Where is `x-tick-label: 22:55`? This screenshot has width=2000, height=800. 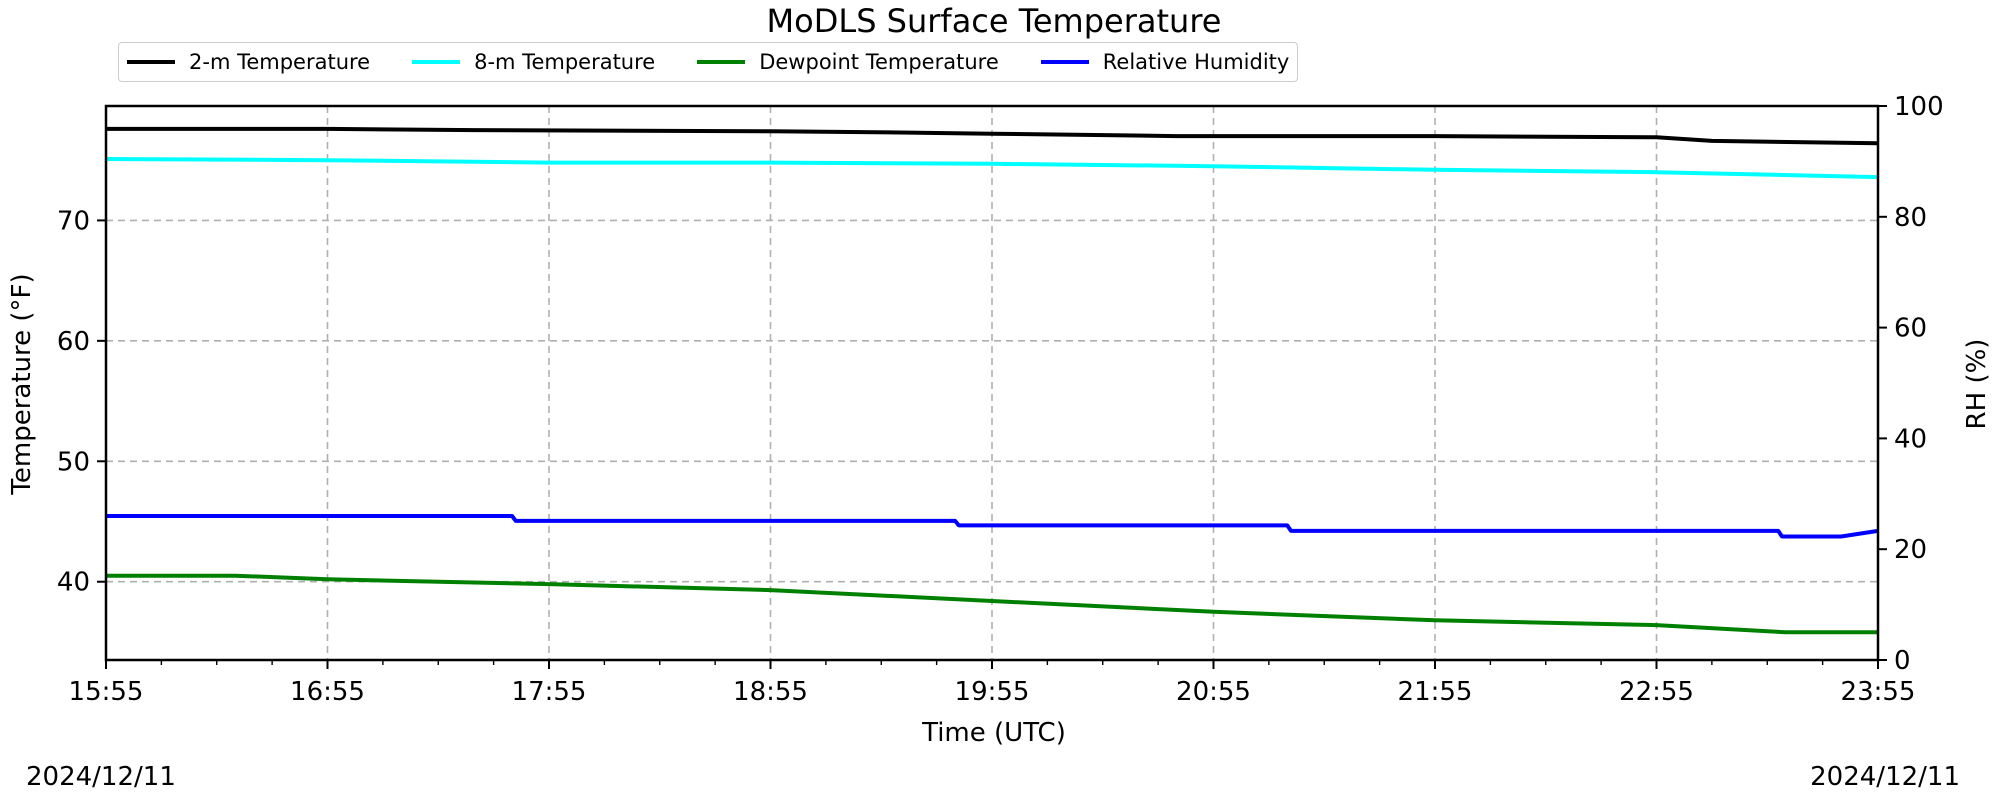 x-tick-label: 22:55 is located at coordinates (1656, 692).